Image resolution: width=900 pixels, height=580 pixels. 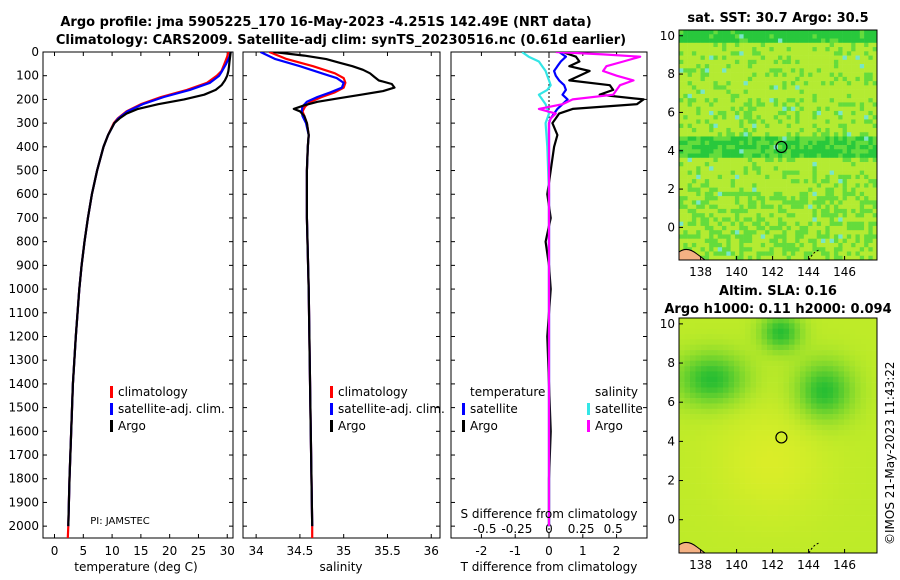 What do you see at coordinates (23, 289) in the screenshot?
I see `depth-tick-label: 1000` at bounding box center [23, 289].